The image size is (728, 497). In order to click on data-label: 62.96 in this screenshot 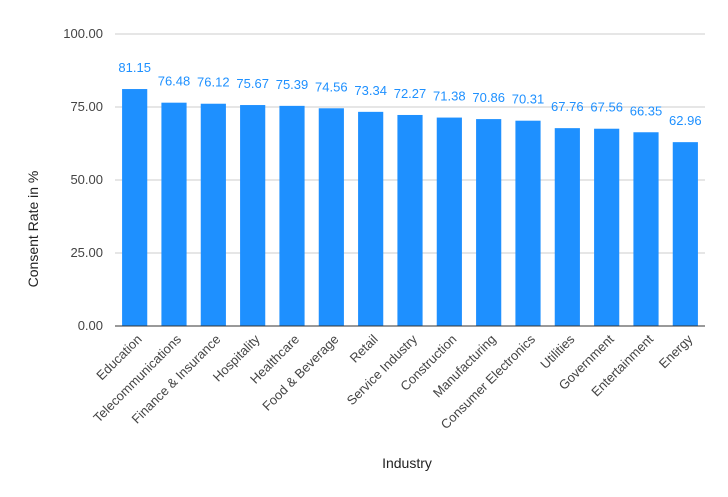, I will do `click(685, 120)`.